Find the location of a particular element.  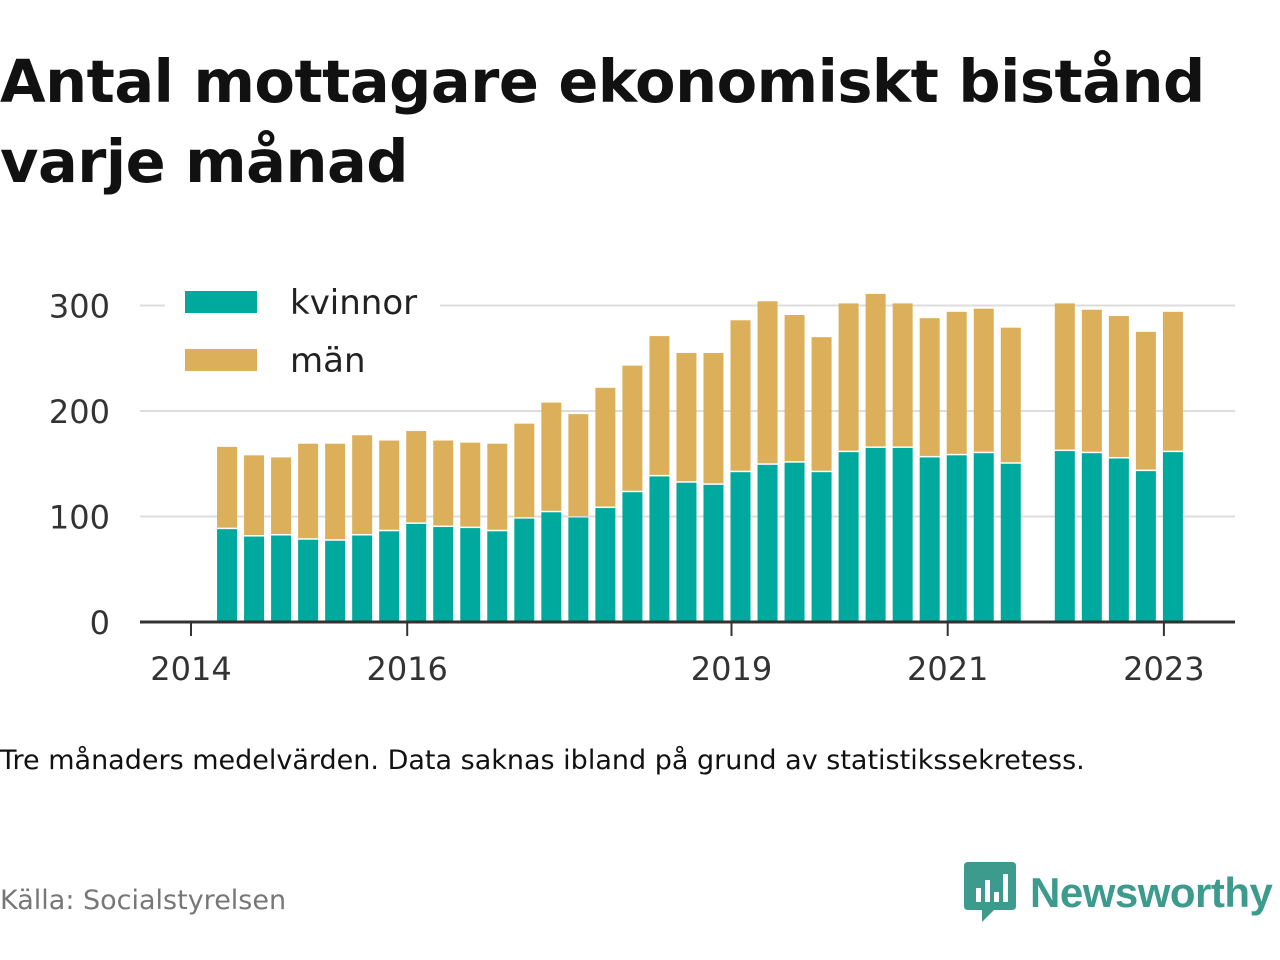

x-tick-label: 2021 is located at coordinates (947, 669).